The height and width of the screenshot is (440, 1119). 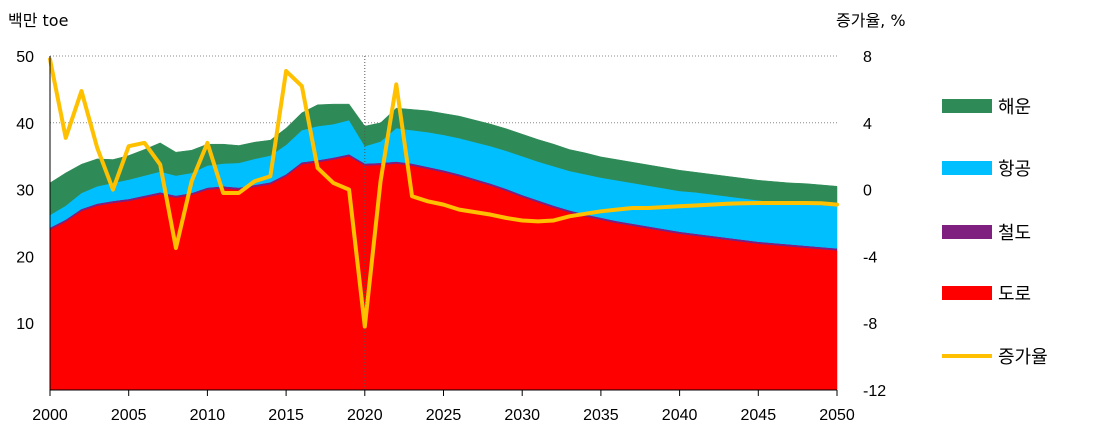 What do you see at coordinates (25, 124) in the screenshot?
I see `left-tick-label: 40` at bounding box center [25, 124].